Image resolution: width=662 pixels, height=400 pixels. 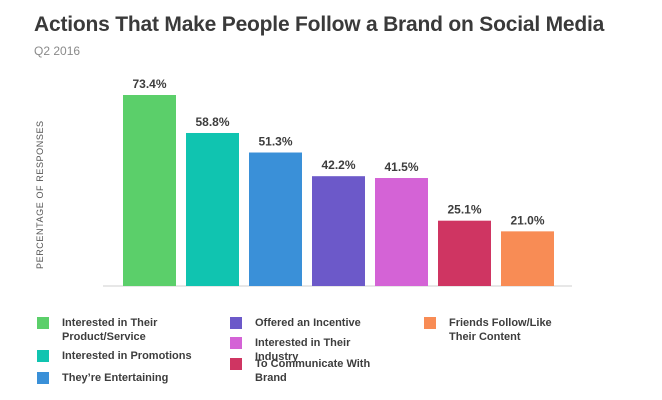 What do you see at coordinates (401, 167) in the screenshot?
I see `data-label-5: 41.5%` at bounding box center [401, 167].